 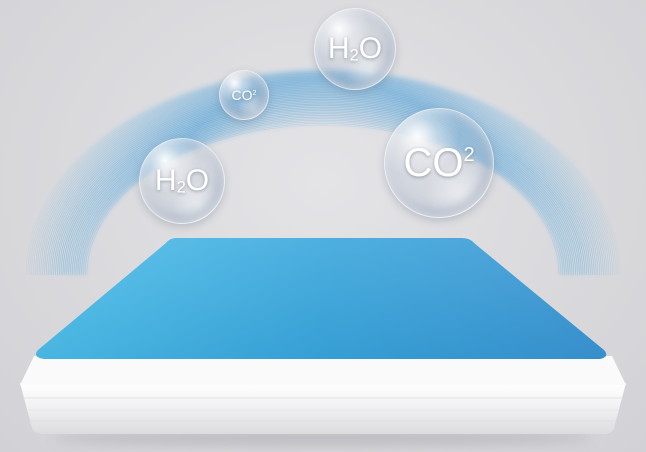 What do you see at coordinates (323, 370) in the screenshot?
I see `membrane-edge` at bounding box center [323, 370].